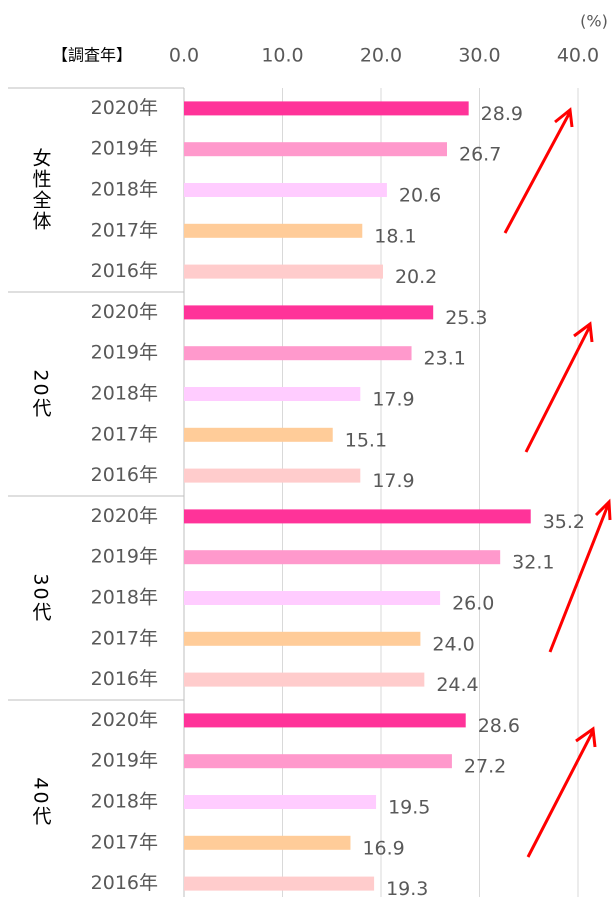 The width and height of the screenshot is (614, 897). What do you see at coordinates (383, 848) in the screenshot?
I see `value-label: 16.9` at bounding box center [383, 848].